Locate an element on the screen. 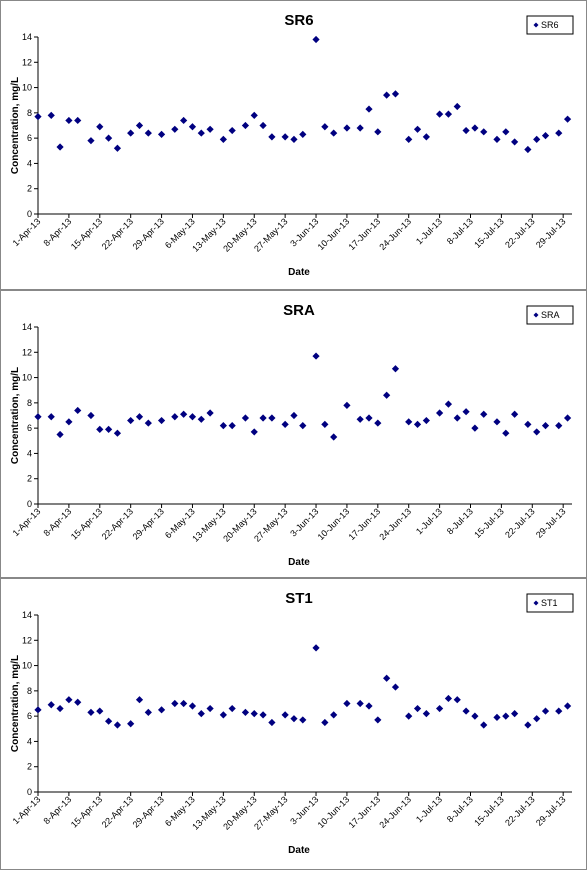 The height and width of the screenshot is (870, 587). legend-label: ST1 is located at coordinates (549, 603).